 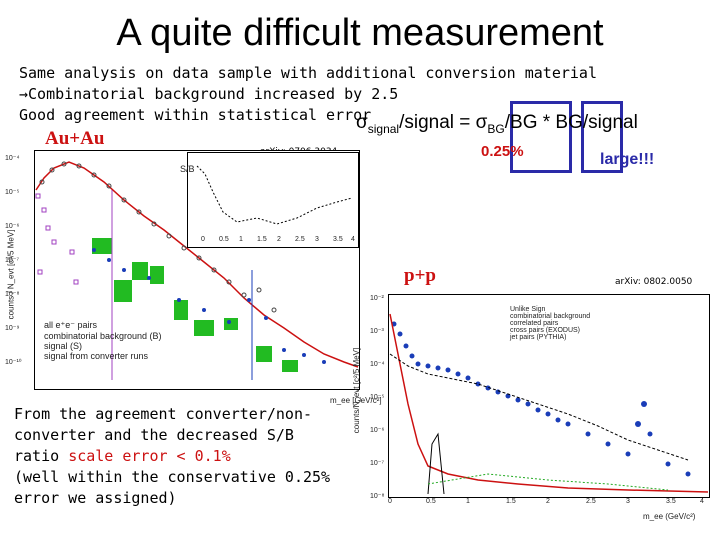 I want to click on right-xtick: 2, so click(x=548, y=501).